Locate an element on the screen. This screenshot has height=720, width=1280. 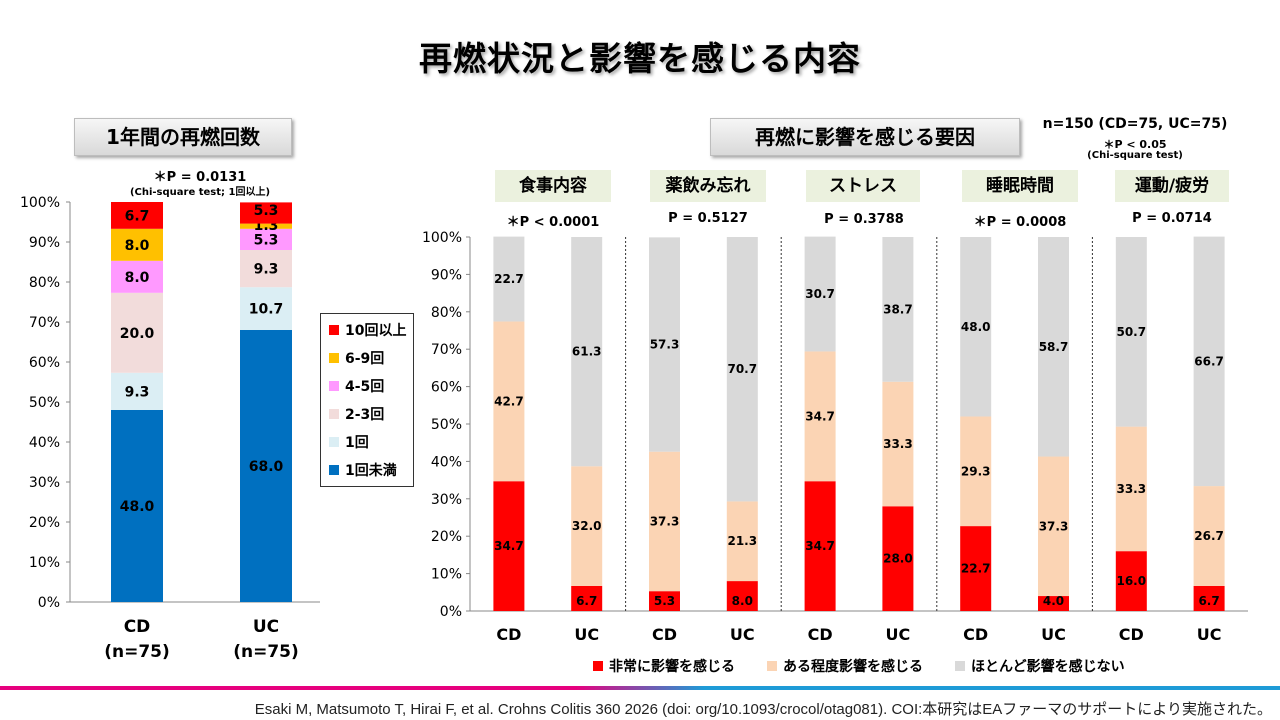
legend-item-4-5: 4-5回 is located at coordinates (356, 387).